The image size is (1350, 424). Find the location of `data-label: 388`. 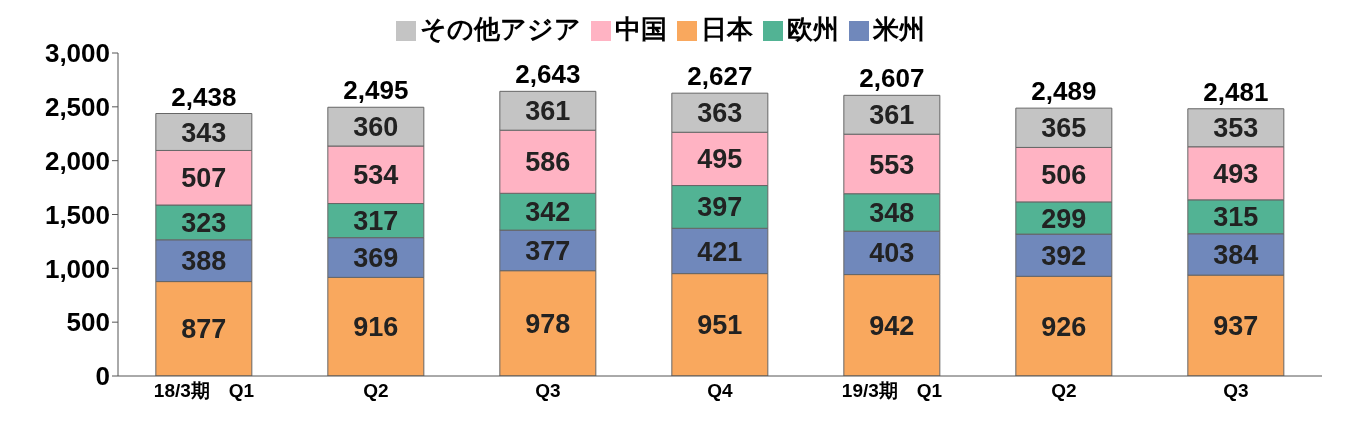

data-label: 388 is located at coordinates (204, 261).